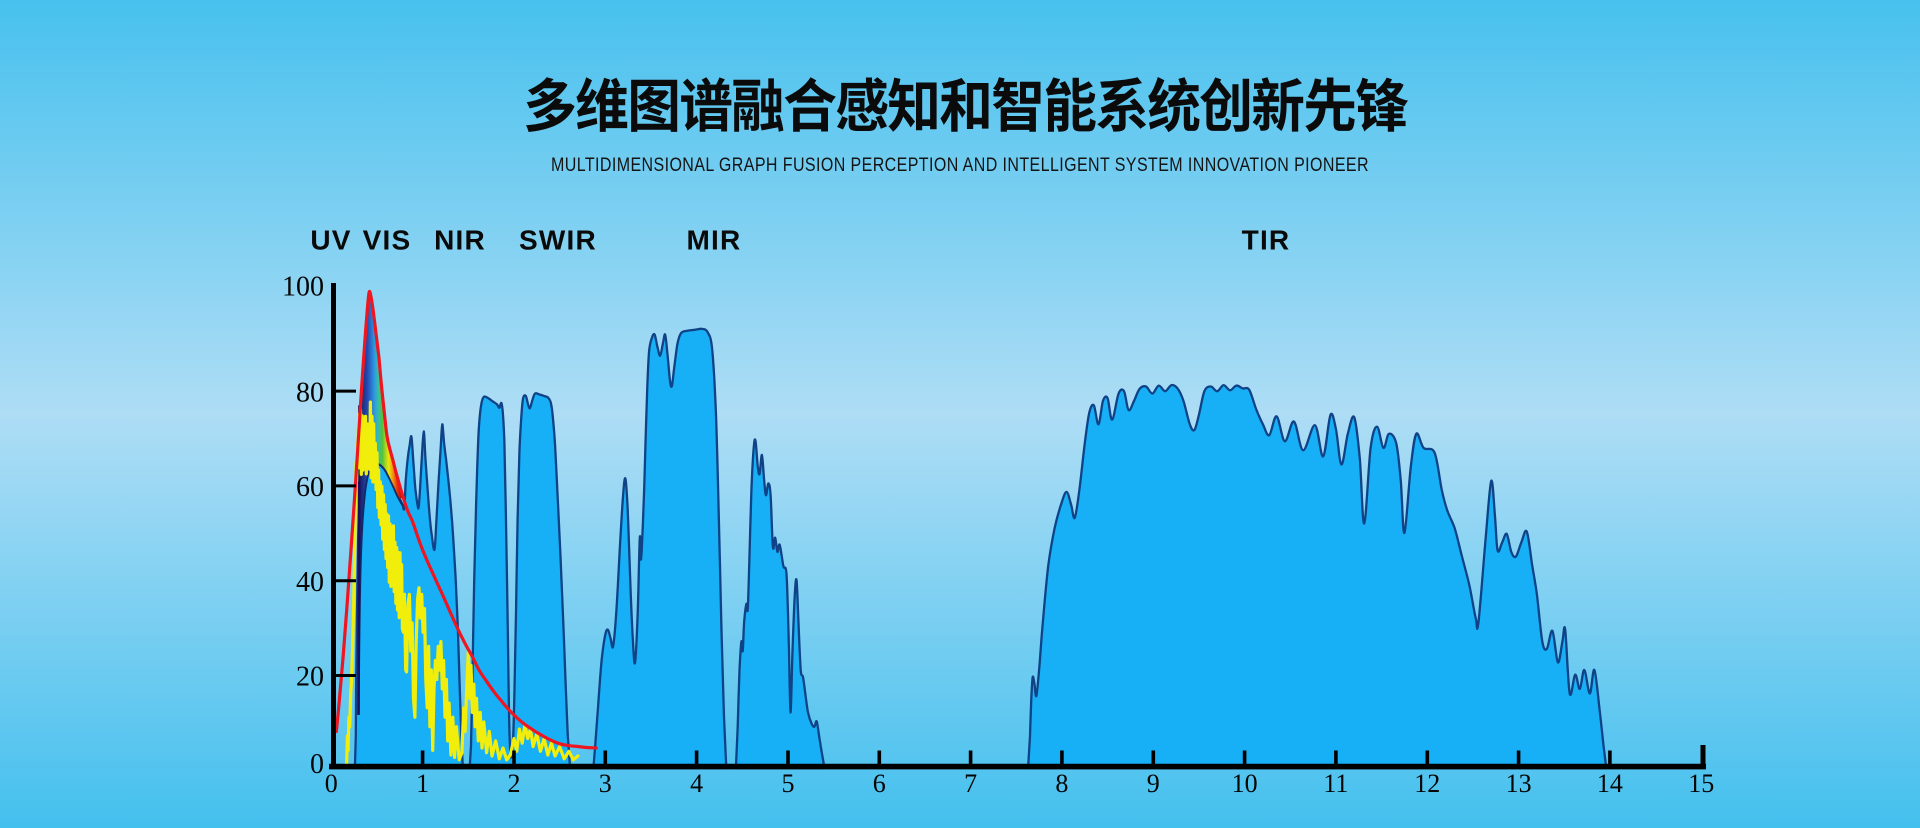 The height and width of the screenshot is (828, 1920). What do you see at coordinates (310, 487) in the screenshot?
I see `svg-text: 60` at bounding box center [310, 487].